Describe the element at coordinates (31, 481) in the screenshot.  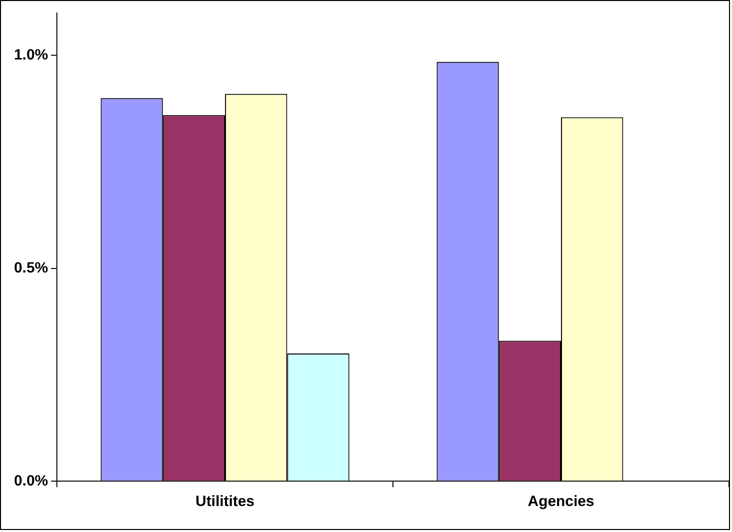
I see `y-tick-label: 0.0%` at that location.